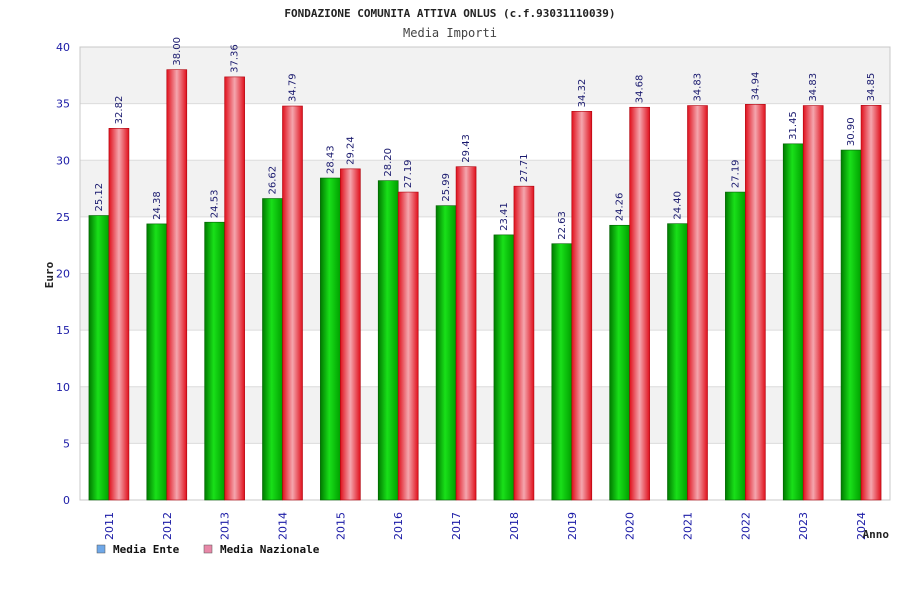 This screenshot has height=600, width=900. What do you see at coordinates (235, 58) in the screenshot?
I see `bar-value-label: 37.36` at bounding box center [235, 58].